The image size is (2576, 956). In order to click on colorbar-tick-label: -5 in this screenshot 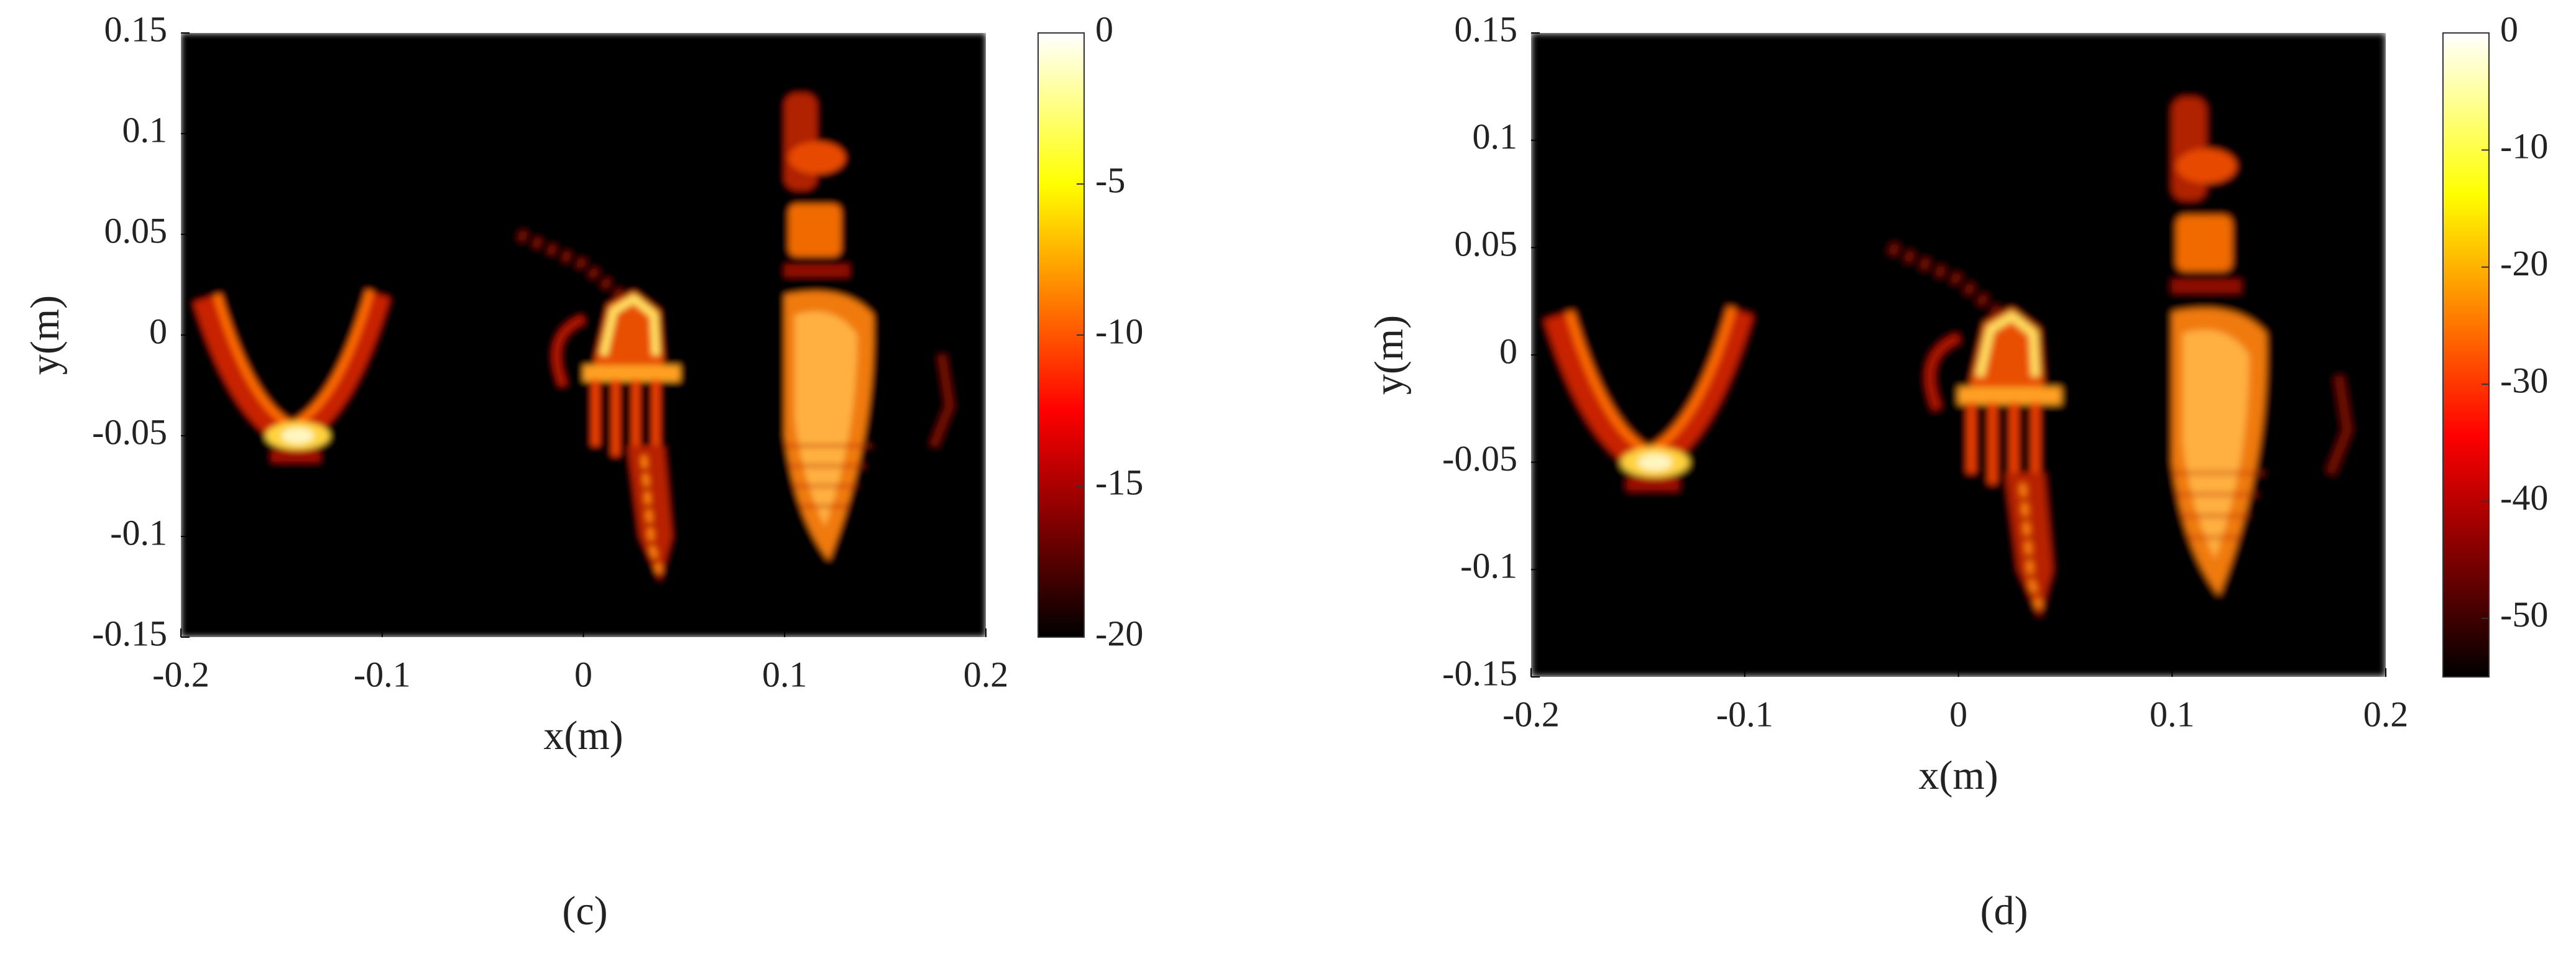, I will do `click(1110, 180)`.